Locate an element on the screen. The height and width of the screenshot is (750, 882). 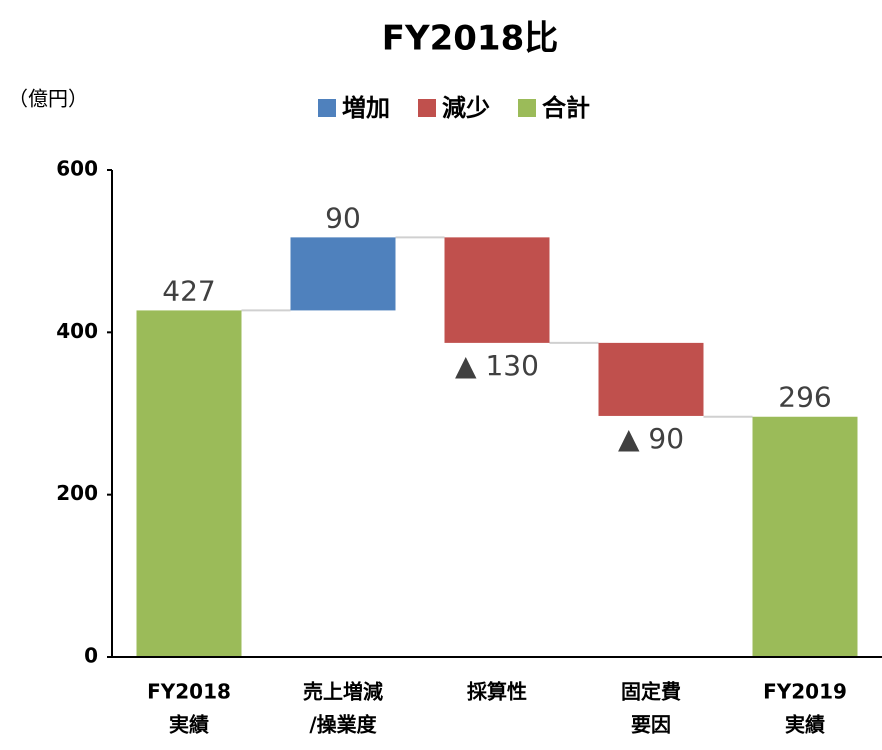
y-tick-label: 400 is located at coordinates (77, 331).